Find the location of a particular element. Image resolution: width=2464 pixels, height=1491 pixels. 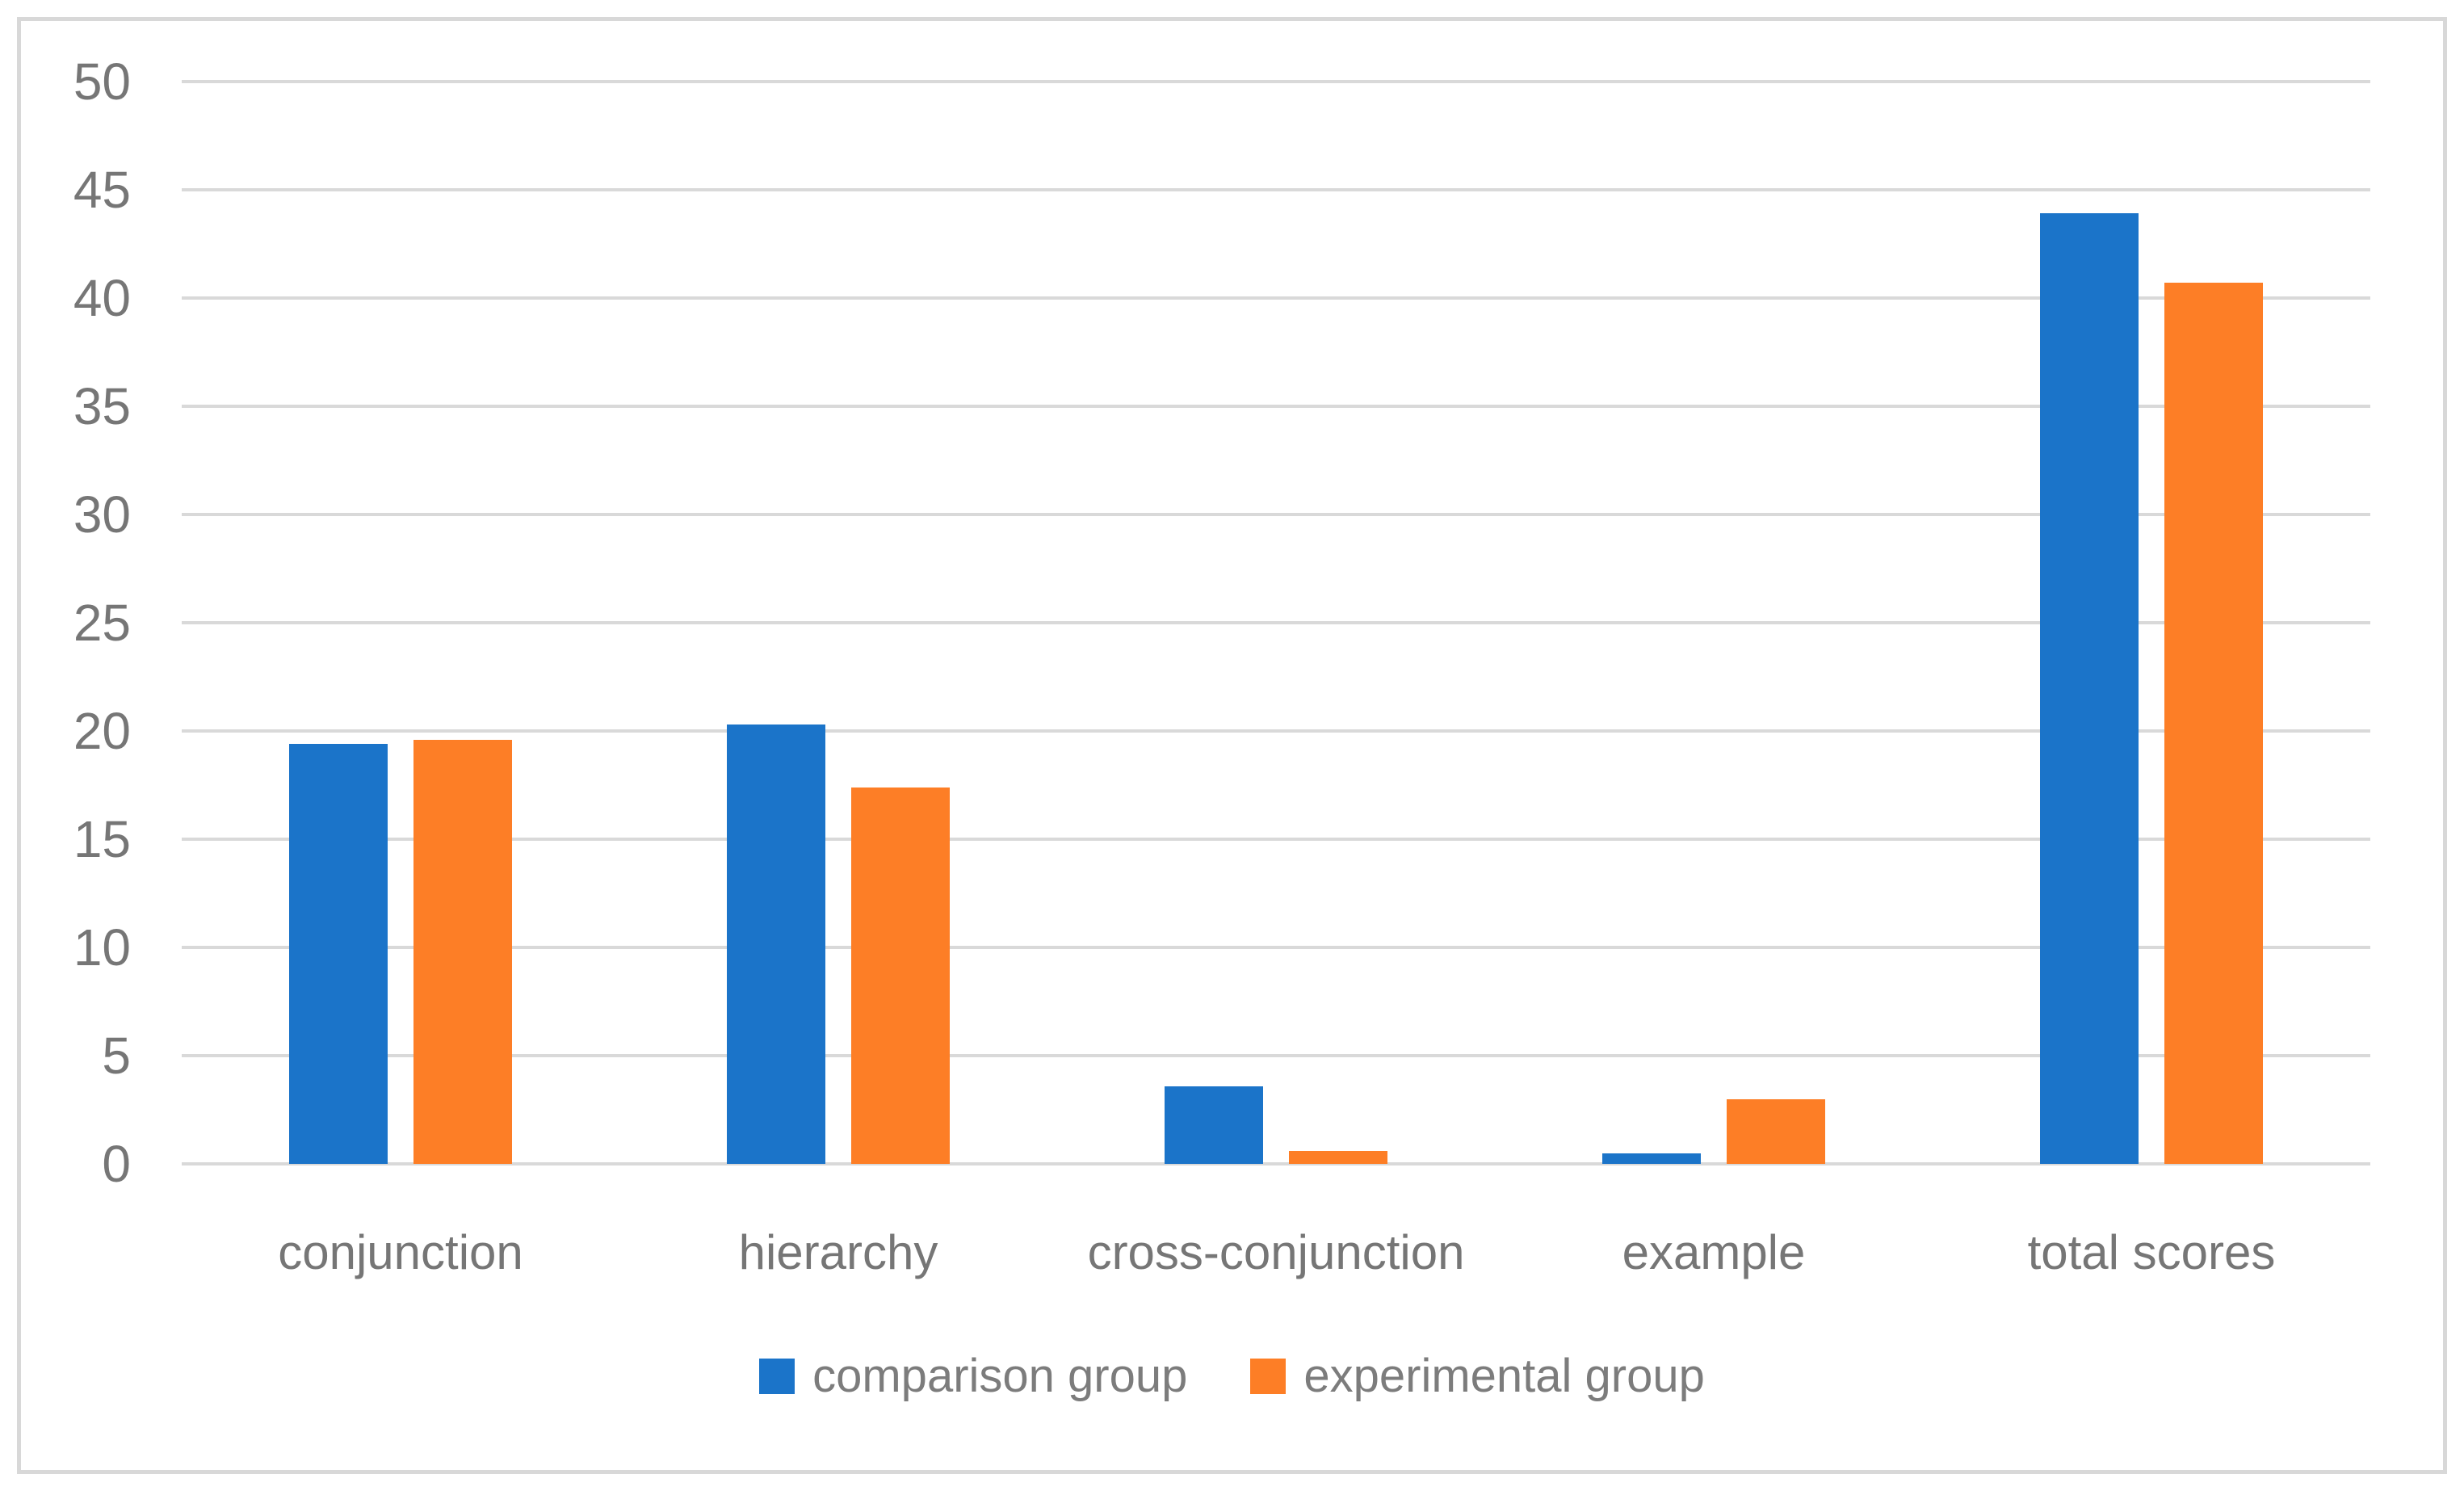

bar-comparison-group-example is located at coordinates (1651, 1159).